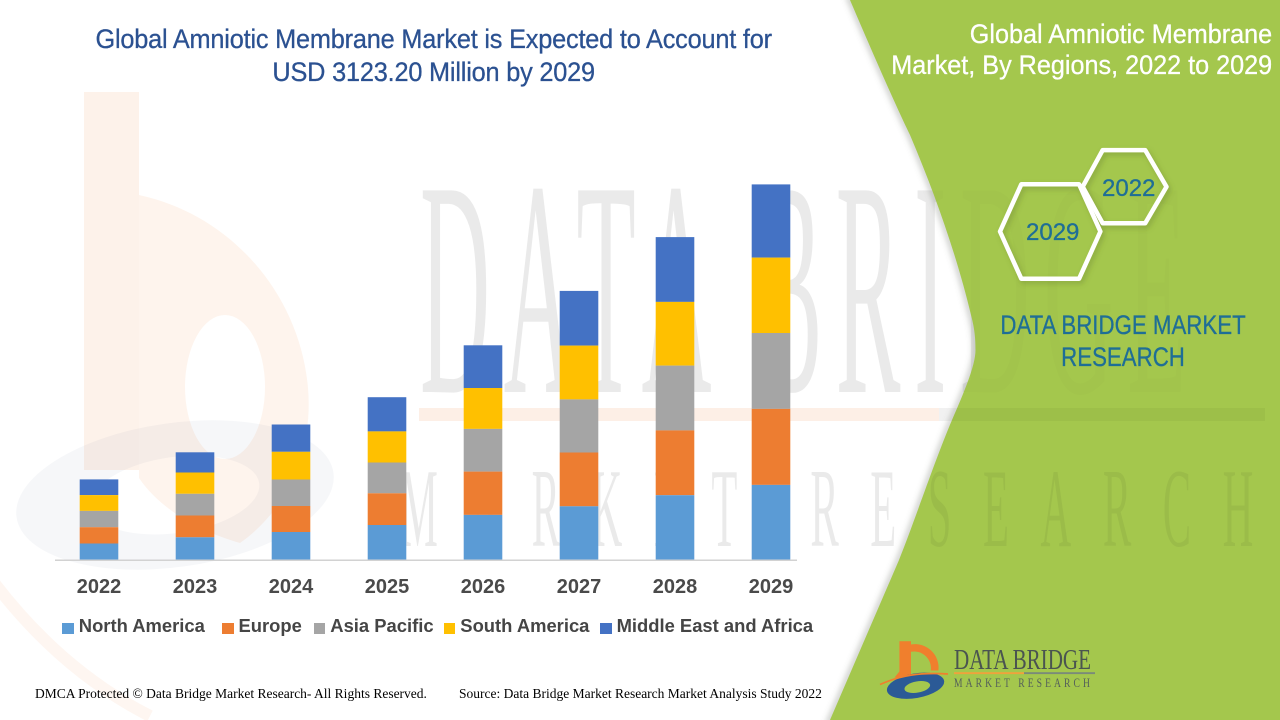  I want to click on svg-text: MARKET RESEARCH, so click(1023, 683).